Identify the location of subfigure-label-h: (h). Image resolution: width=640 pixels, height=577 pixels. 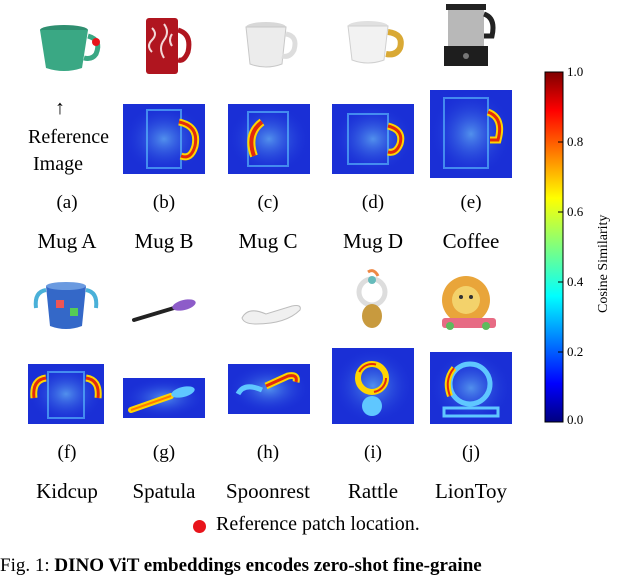
(268, 452).